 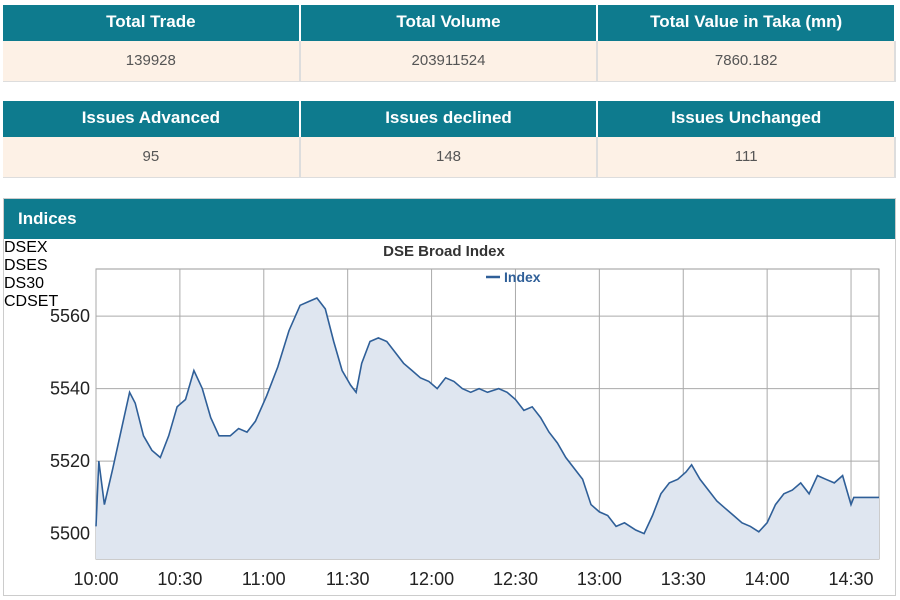 What do you see at coordinates (515, 579) in the screenshot?
I see `x-tick-label: 12:30` at bounding box center [515, 579].